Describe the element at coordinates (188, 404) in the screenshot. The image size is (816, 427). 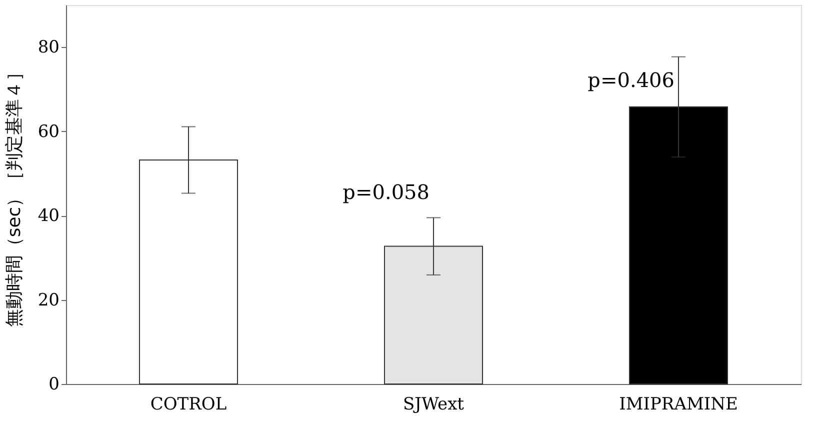
I see `x-tick-label: COTROL` at that location.